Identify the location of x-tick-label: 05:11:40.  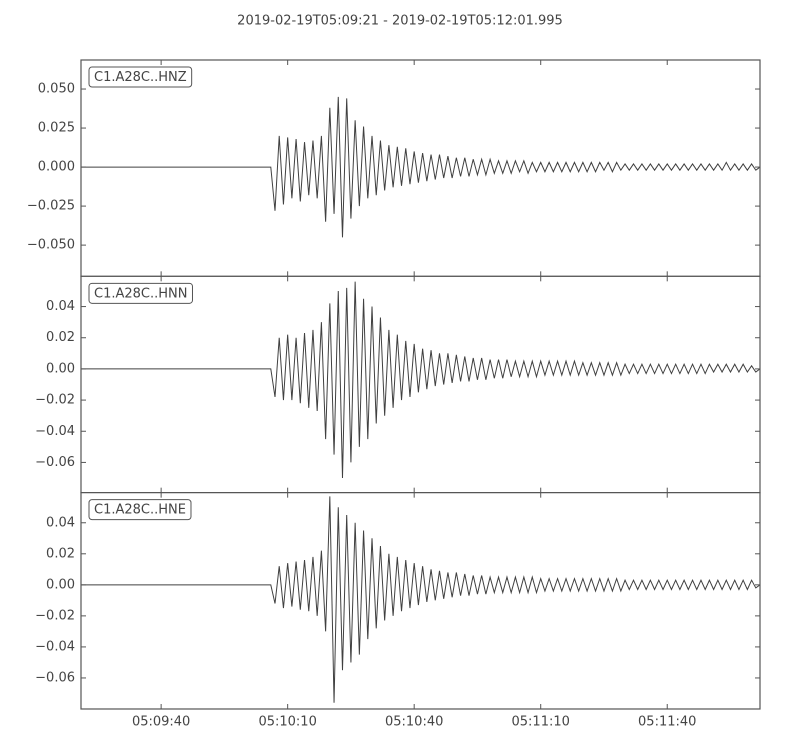
(667, 721).